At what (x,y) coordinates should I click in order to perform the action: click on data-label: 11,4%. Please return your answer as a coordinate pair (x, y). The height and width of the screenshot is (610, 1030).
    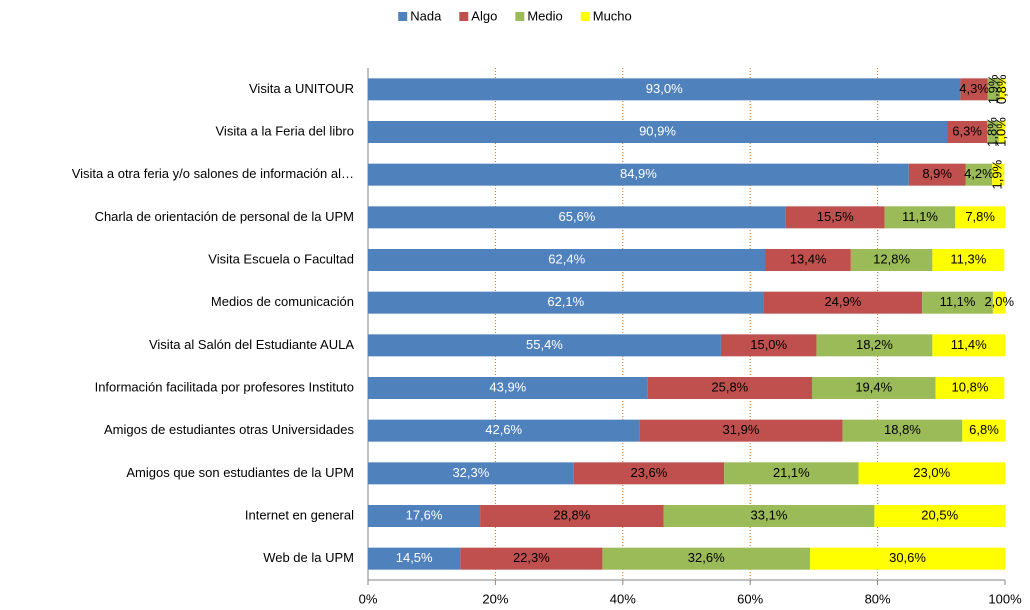
    Looking at the image, I should click on (969, 344).